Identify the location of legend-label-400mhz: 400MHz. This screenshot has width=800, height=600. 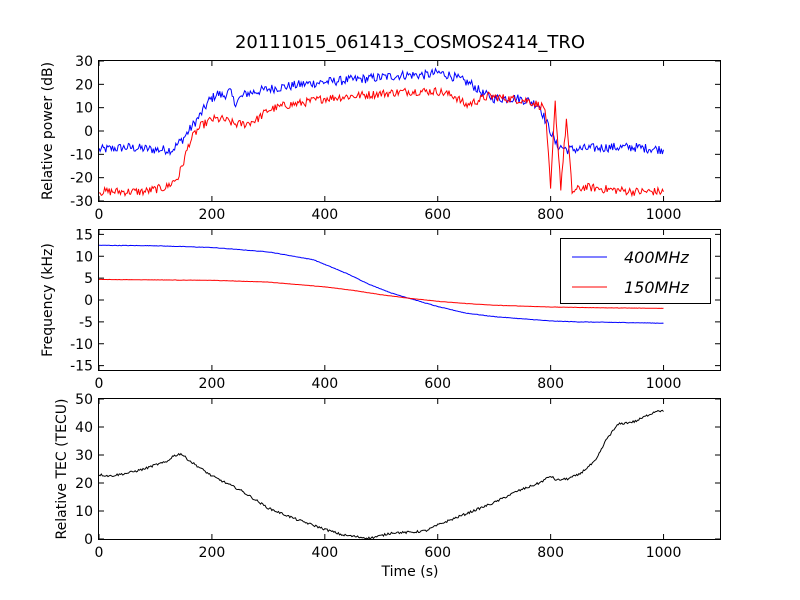
(656, 257).